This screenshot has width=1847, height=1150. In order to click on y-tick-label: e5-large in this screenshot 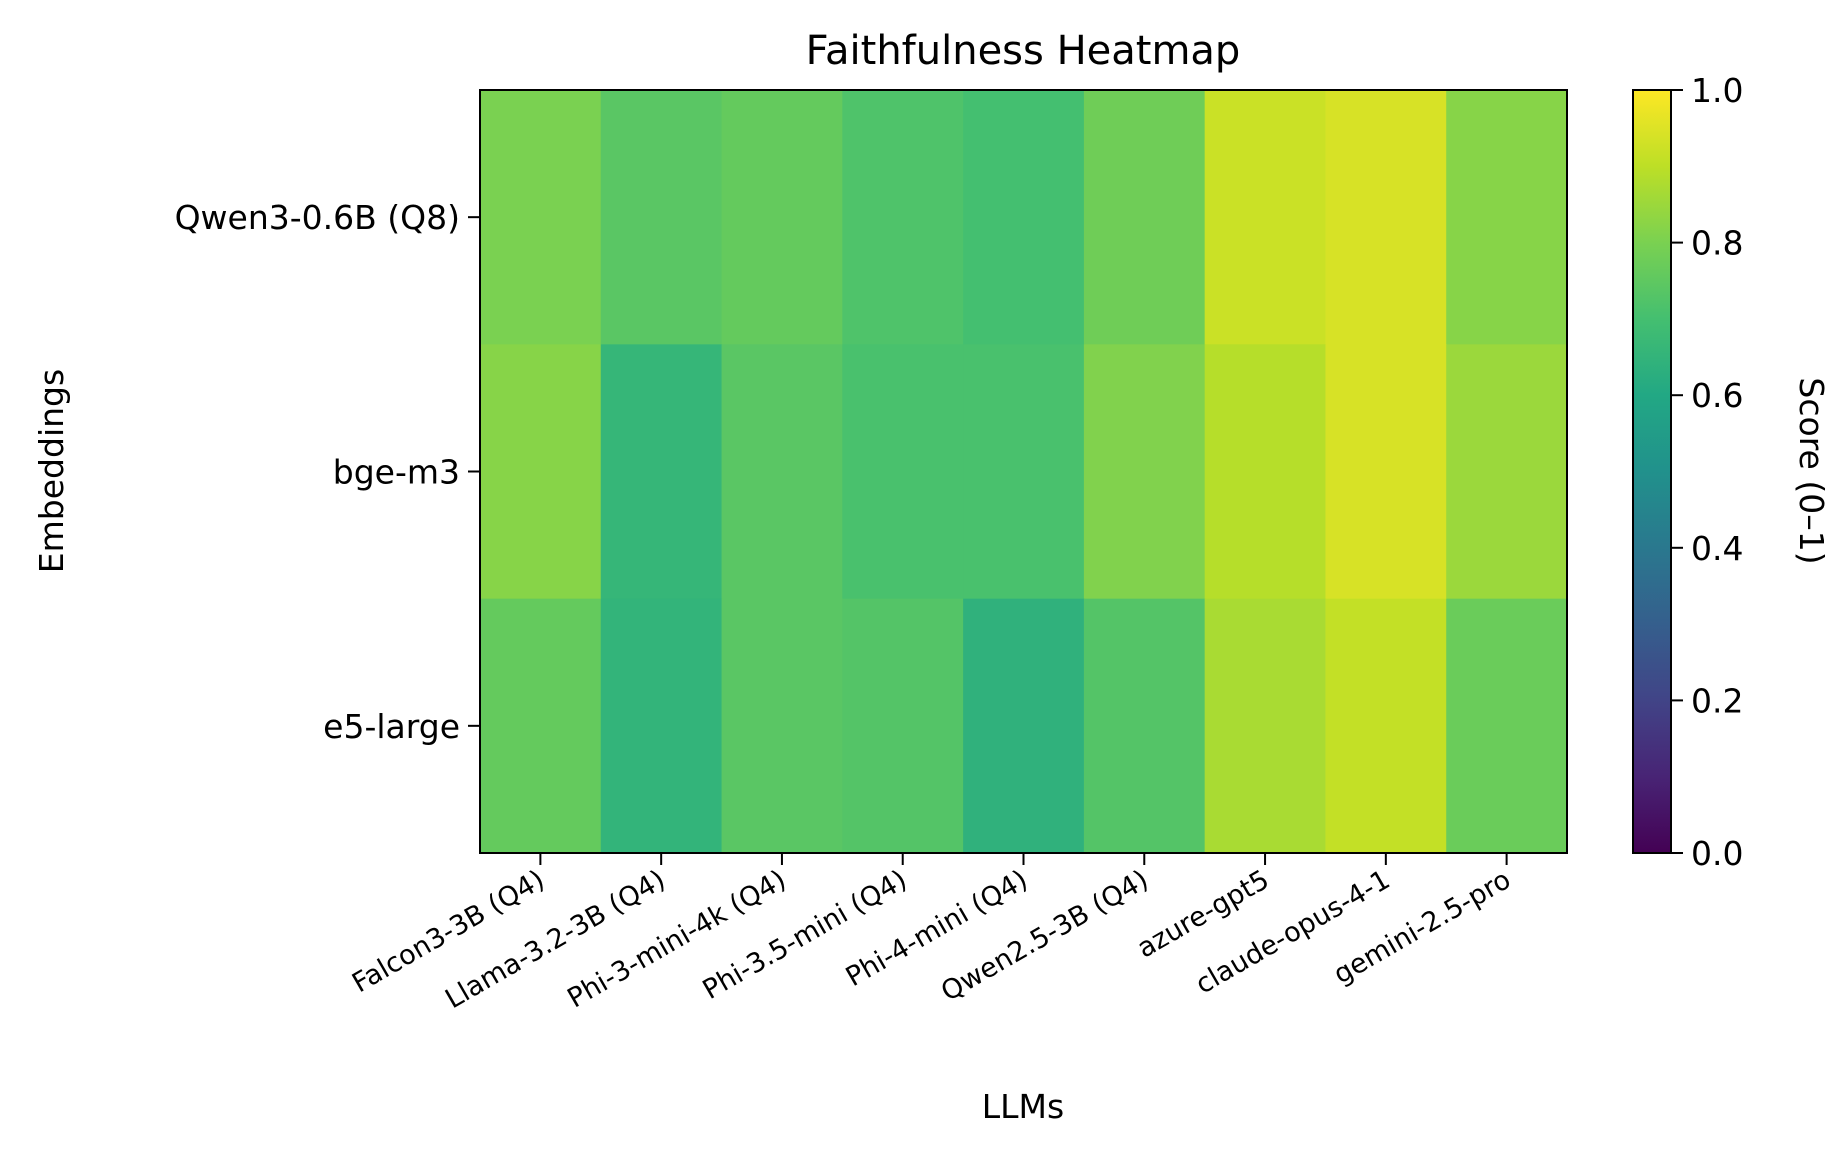, I will do `click(391, 726)`.